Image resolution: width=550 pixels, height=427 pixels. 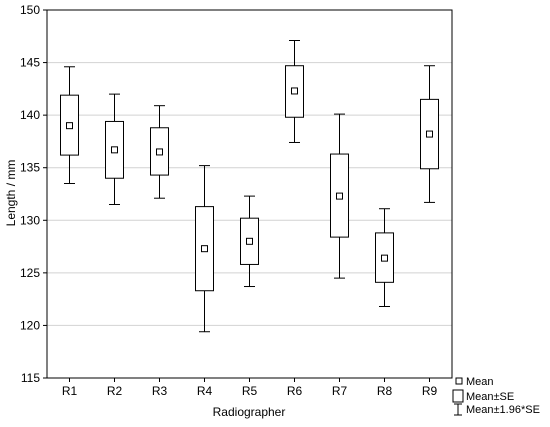 What do you see at coordinates (30, 168) in the screenshot?
I see `y-tick-label: 135` at bounding box center [30, 168].